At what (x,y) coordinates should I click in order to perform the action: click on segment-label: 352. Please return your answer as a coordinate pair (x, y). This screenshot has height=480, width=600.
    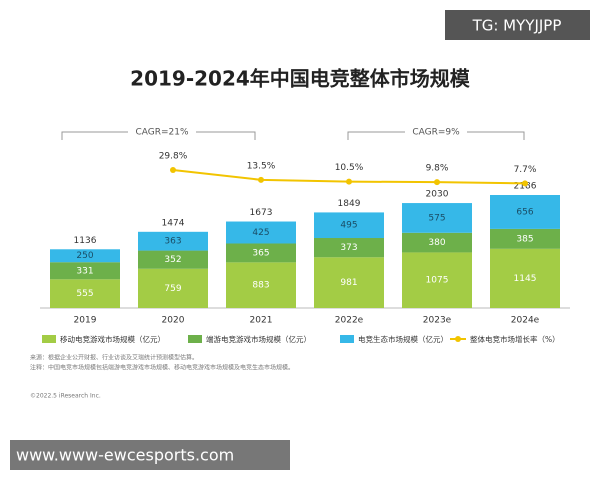
    Looking at the image, I should click on (172, 260).